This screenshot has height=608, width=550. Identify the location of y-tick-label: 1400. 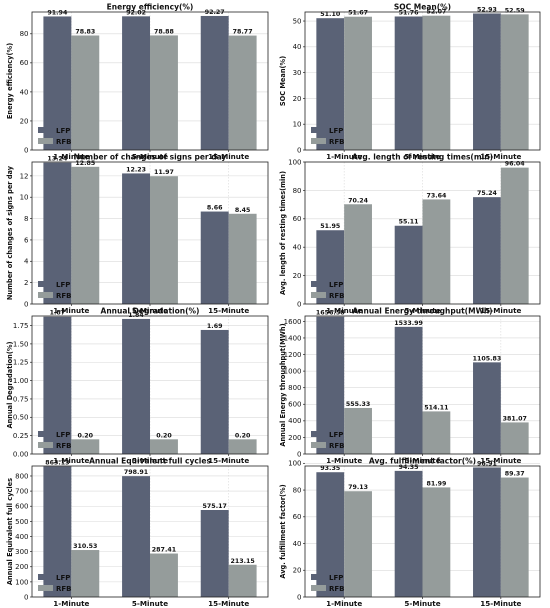
(293, 338).